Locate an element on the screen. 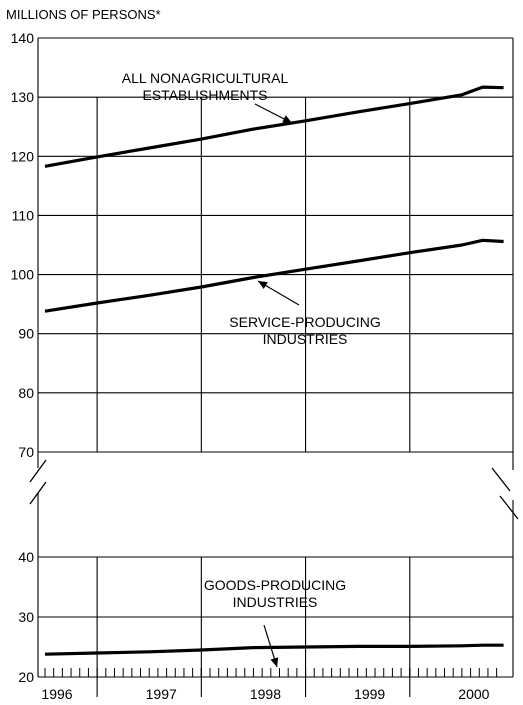 The width and height of the screenshot is (523, 705). y-tick-140: 140 is located at coordinates (23, 38).